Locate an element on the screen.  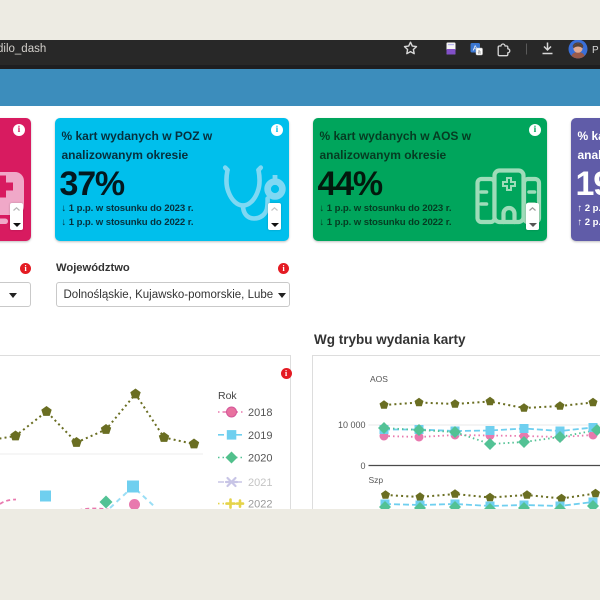
svg-text: 0 is located at coordinates (362, 466).